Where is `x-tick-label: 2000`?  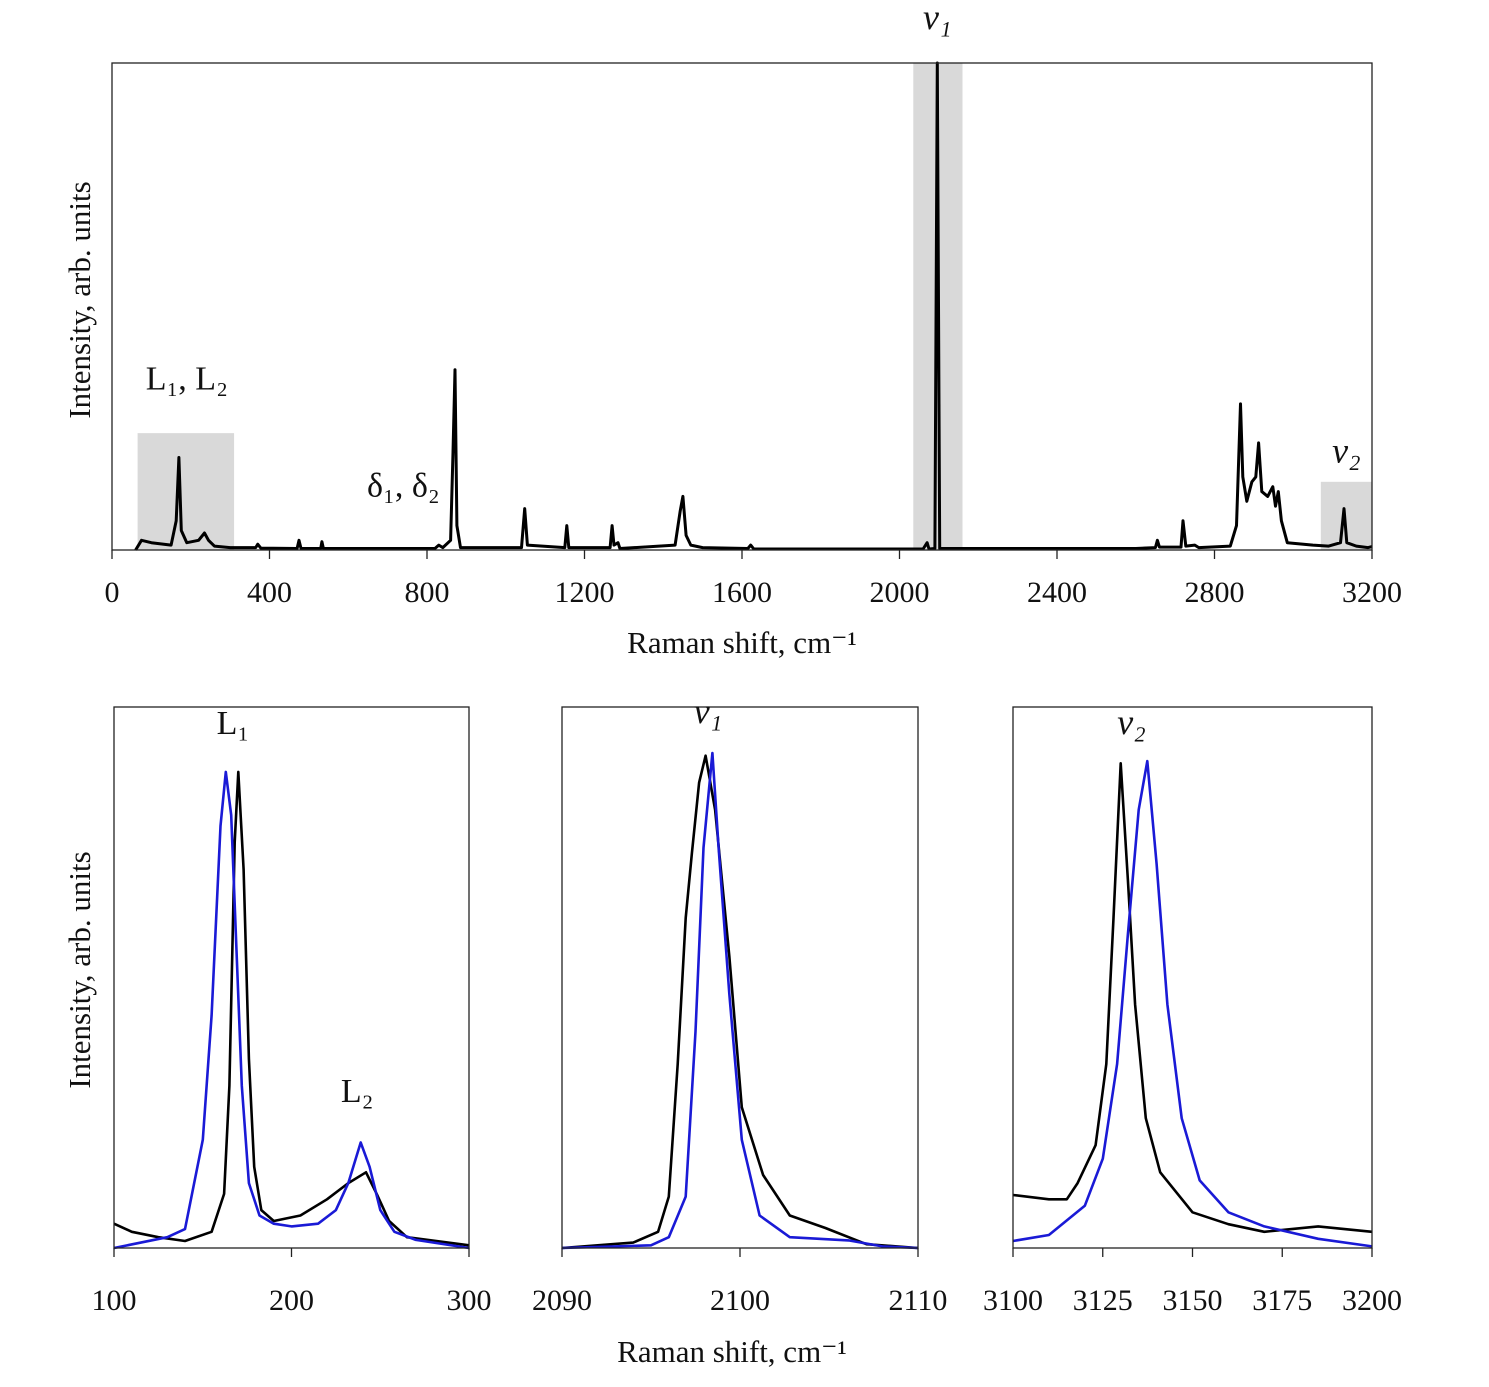
x-tick-label: 2000 is located at coordinates (900, 592).